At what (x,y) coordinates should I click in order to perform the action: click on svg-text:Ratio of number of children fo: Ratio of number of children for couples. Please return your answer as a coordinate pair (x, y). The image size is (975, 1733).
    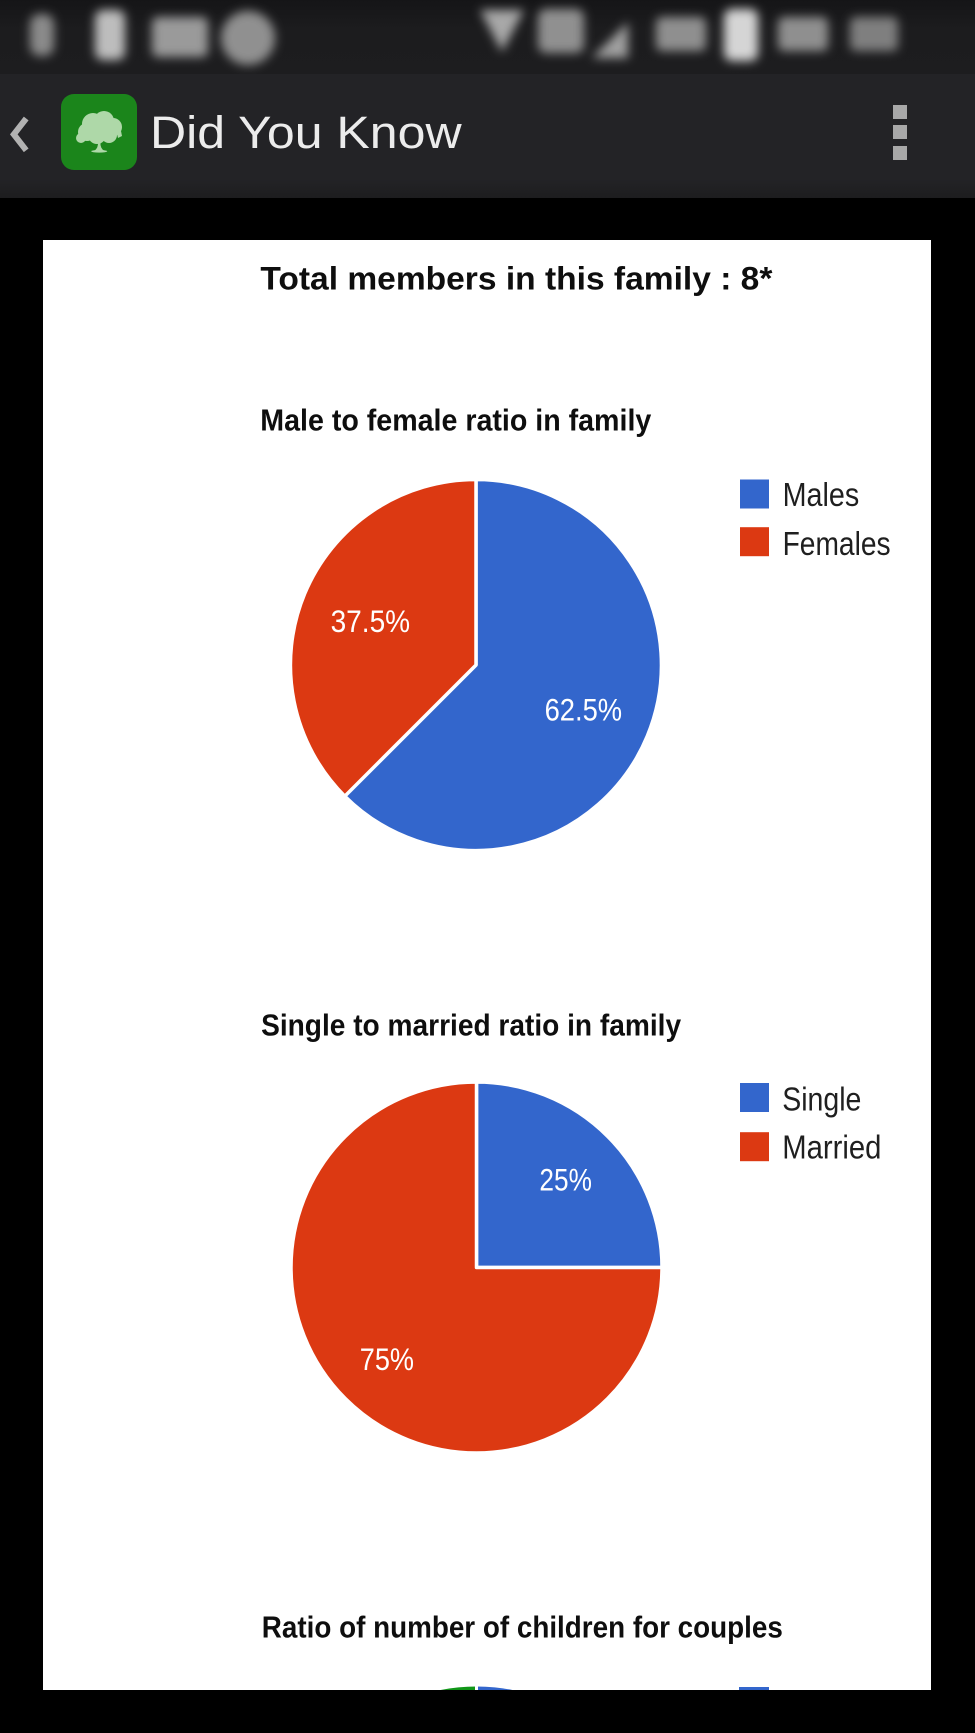
    Looking at the image, I should click on (522, 1627).